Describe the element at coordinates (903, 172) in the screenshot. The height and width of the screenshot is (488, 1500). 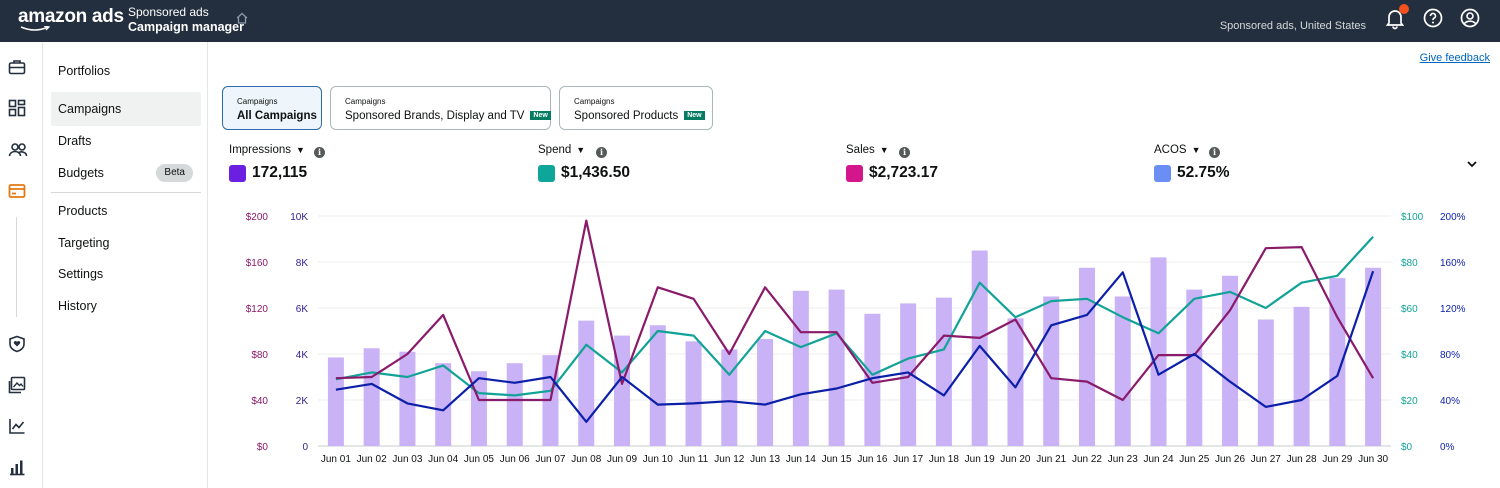
I see `metric-value: $2,723.17` at that location.